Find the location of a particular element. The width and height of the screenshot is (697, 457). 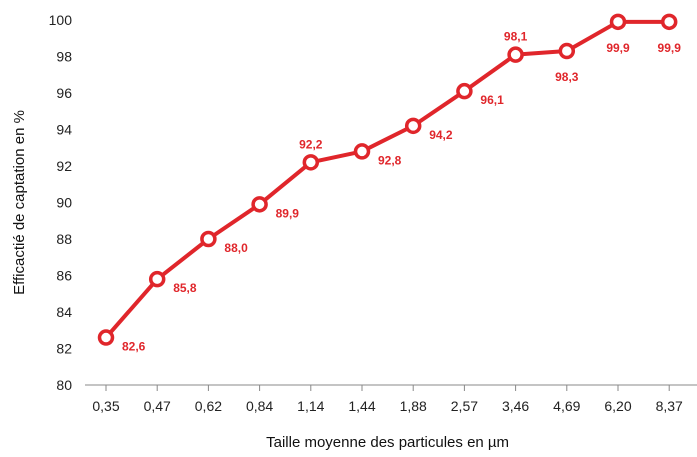

x-axis-title: Taille moyenne des particules en µm is located at coordinates (387, 442).